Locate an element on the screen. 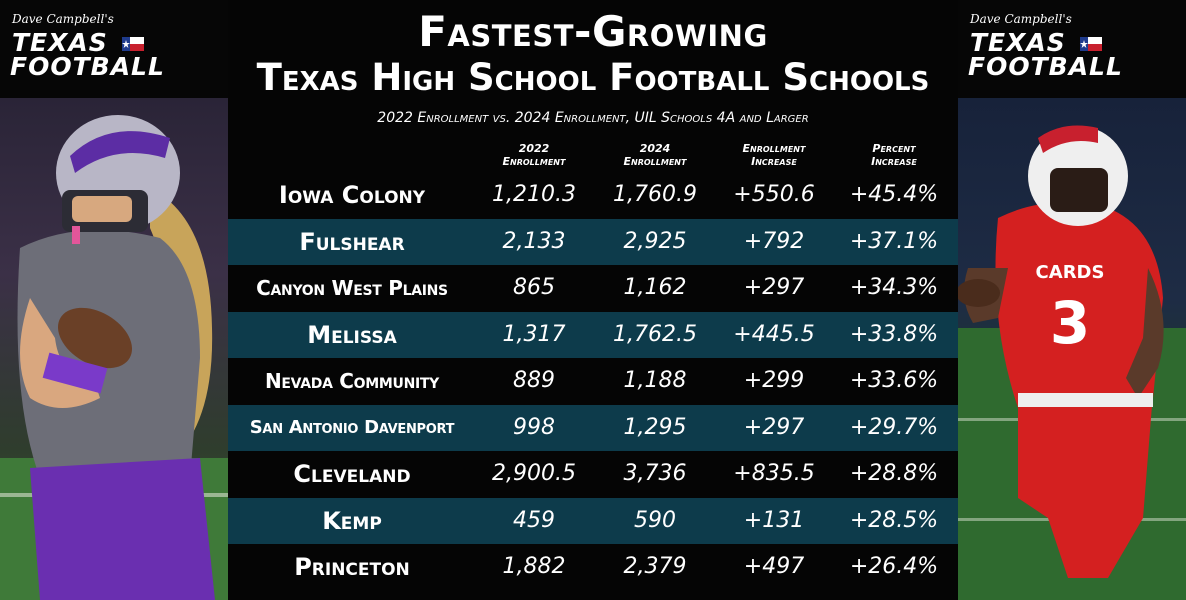  school-name: Iowa Colony is located at coordinates (352, 195).